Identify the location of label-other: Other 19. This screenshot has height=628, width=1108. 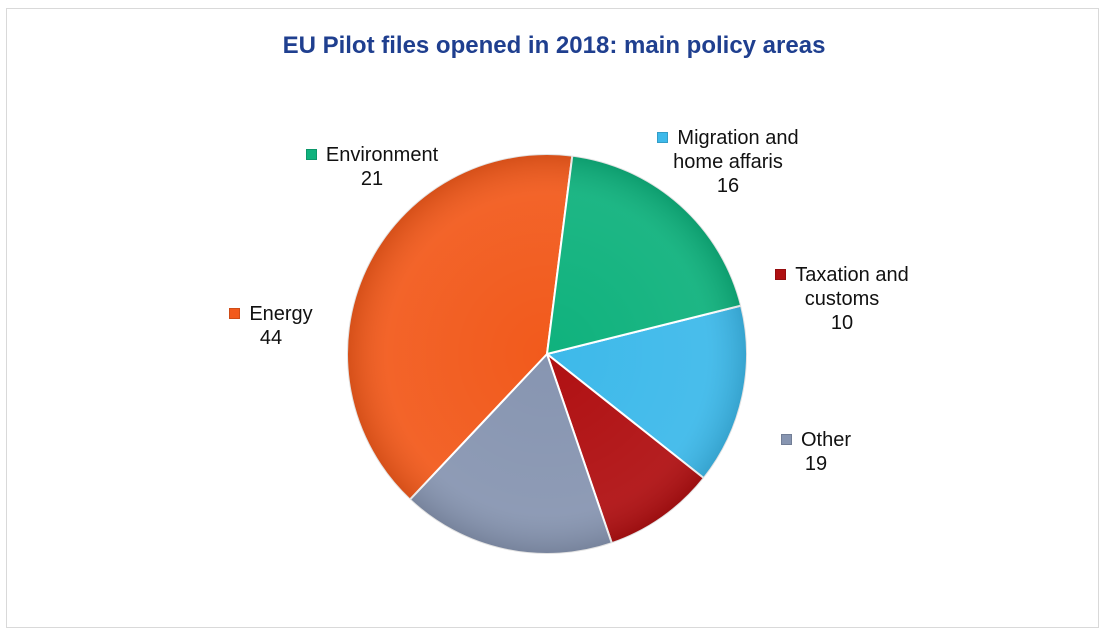
(816, 452).